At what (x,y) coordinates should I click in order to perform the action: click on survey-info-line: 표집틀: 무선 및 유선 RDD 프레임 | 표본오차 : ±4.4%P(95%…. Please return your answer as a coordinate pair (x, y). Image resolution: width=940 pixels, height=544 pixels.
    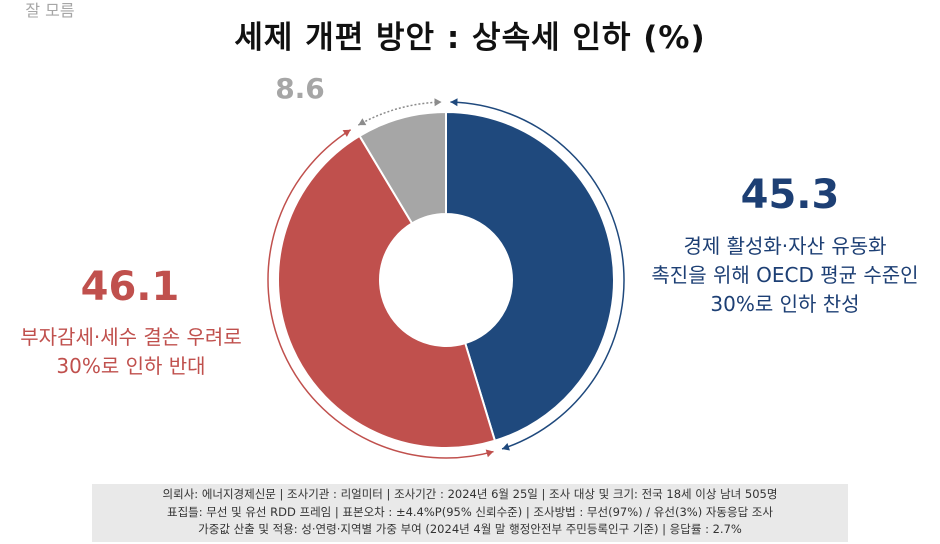
    Looking at the image, I should click on (470, 511).